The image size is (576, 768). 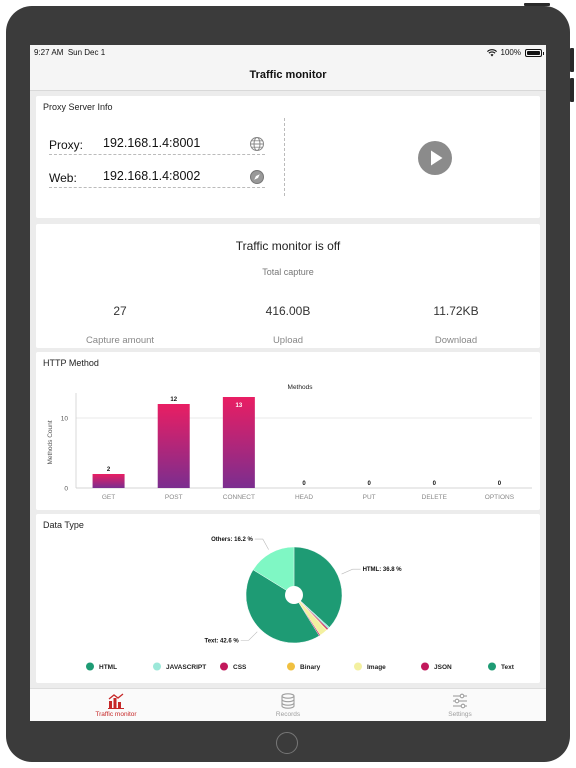 What do you see at coordinates (239, 406) in the screenshot?
I see `bar-value-connect: 13` at bounding box center [239, 406].